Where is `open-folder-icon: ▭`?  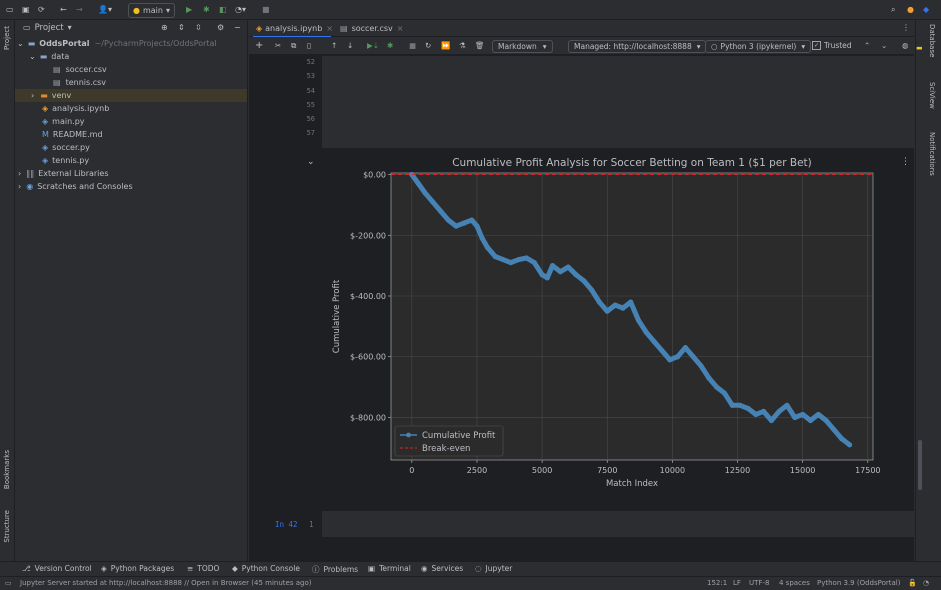 open-folder-icon: ▭ is located at coordinates (10, 9).